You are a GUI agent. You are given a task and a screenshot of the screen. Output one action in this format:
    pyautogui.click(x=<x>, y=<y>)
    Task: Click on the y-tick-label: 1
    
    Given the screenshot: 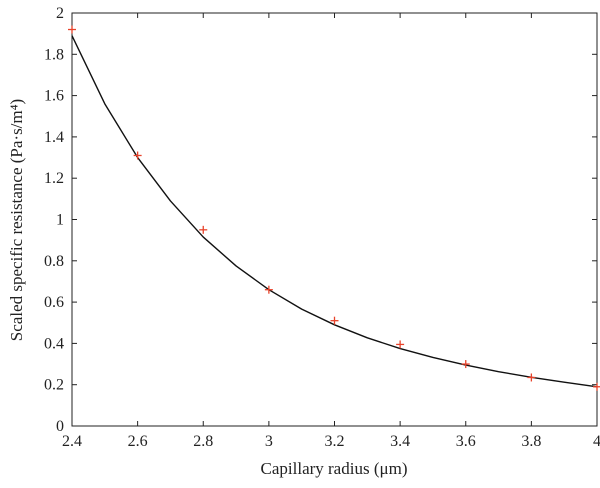 What is the action you would take?
    pyautogui.click(x=60, y=220)
    